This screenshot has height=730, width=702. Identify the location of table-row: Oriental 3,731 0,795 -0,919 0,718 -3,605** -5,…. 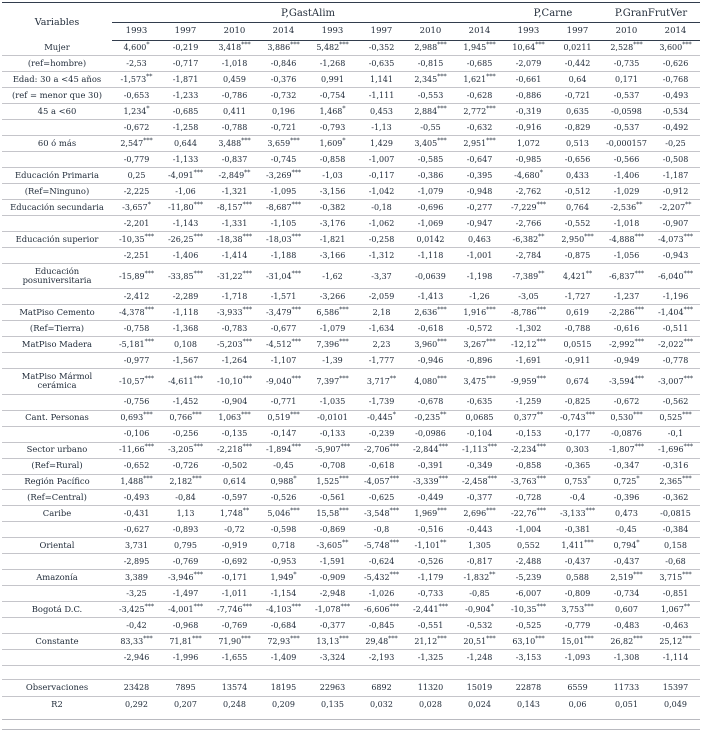
(351, 545).